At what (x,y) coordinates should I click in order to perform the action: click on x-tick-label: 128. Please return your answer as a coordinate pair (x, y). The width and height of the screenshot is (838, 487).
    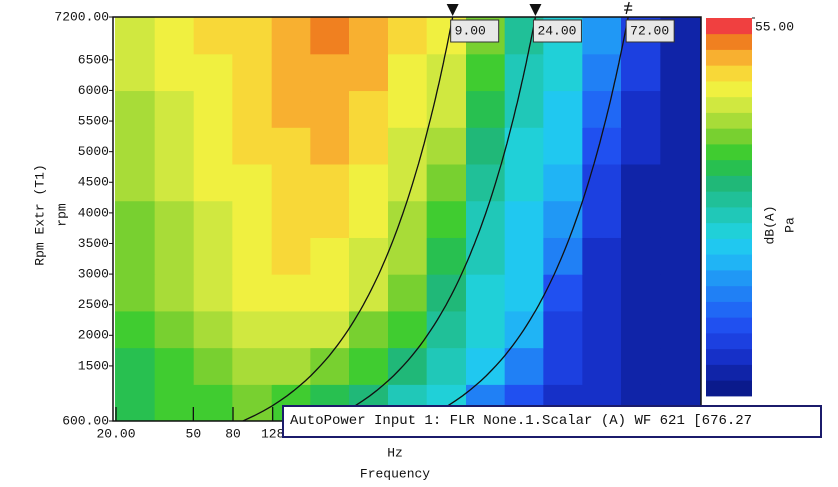
    Looking at the image, I should click on (272, 433).